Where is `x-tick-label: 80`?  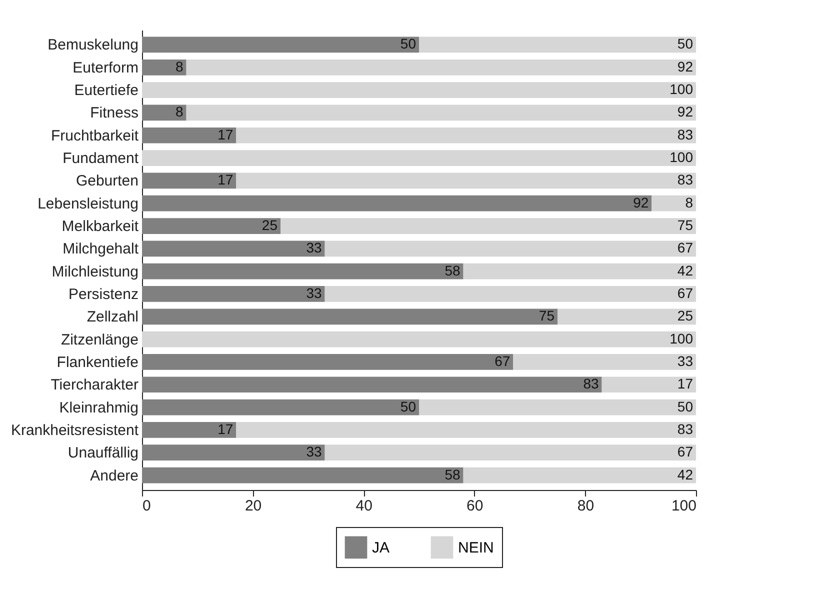
x-tick-label: 80 is located at coordinates (585, 506).